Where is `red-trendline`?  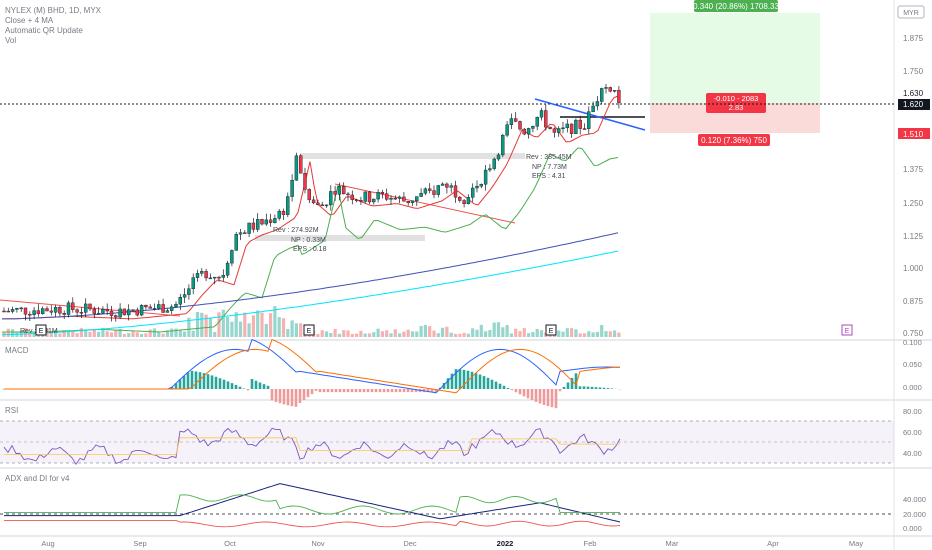
red-trendline is located at coordinates (425, 203).